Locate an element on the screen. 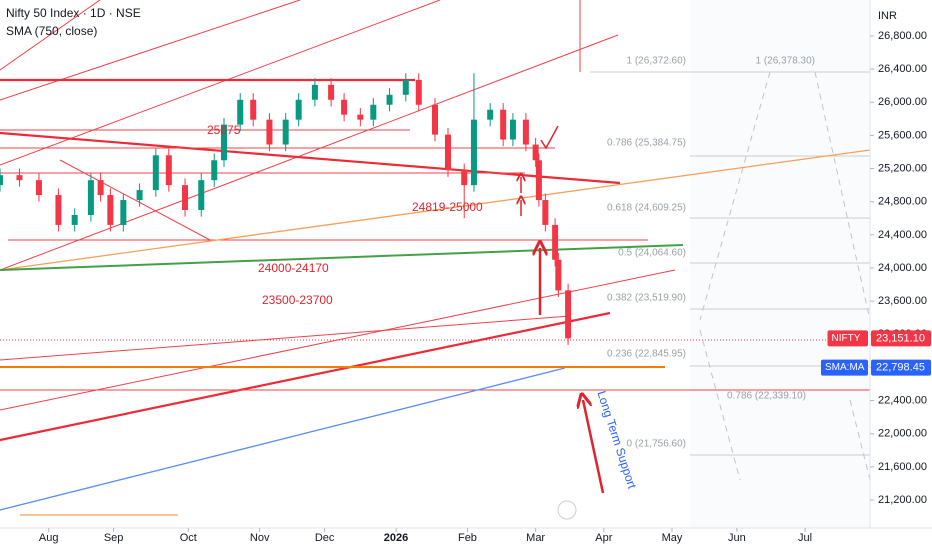 The height and width of the screenshot is (550, 932). x-tick-label: Sep is located at coordinates (114, 538).